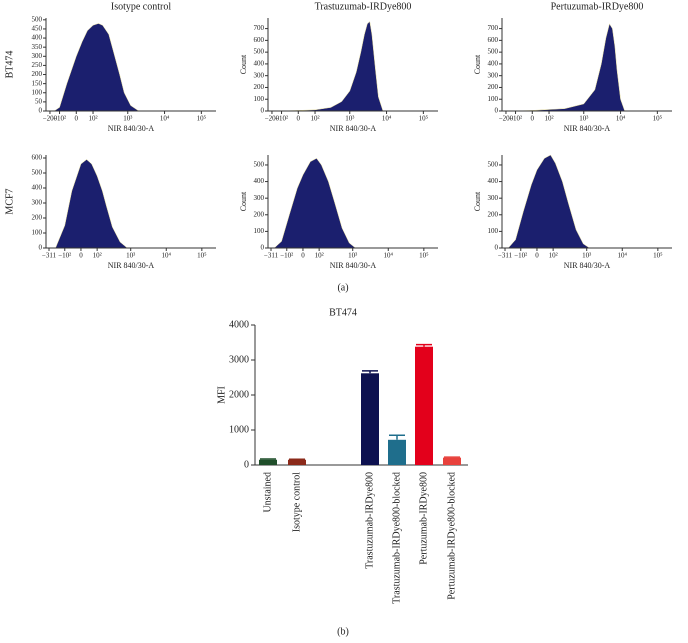  I want to click on x-tick-label: Trastuzumab-IRDye800, so click(369, 520).